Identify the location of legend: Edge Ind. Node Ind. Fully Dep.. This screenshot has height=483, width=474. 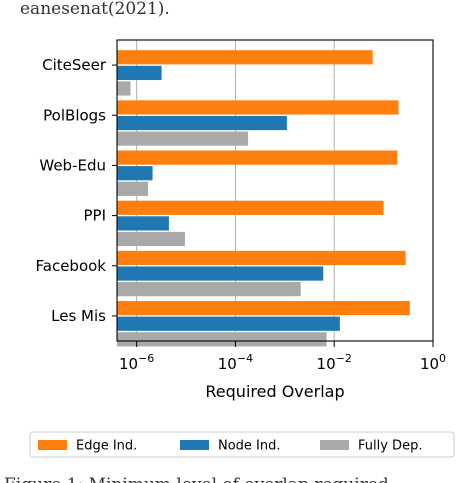
(242, 444).